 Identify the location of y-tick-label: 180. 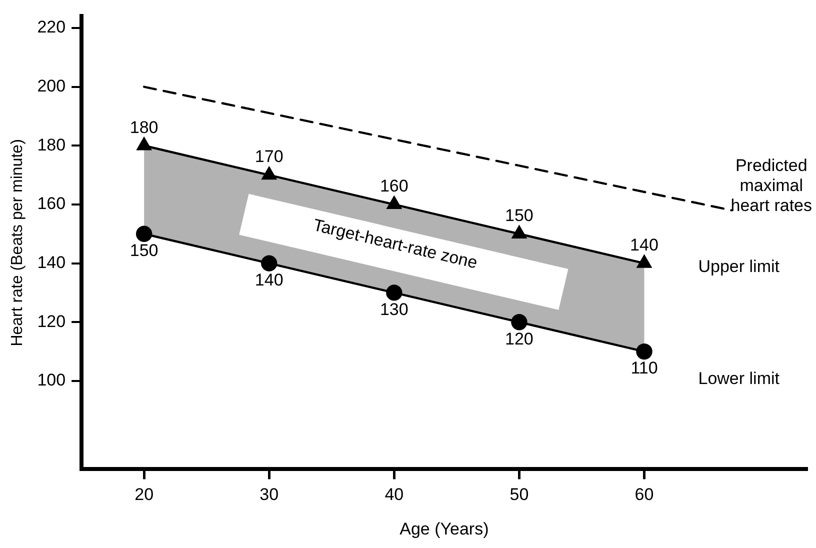
(51, 144).